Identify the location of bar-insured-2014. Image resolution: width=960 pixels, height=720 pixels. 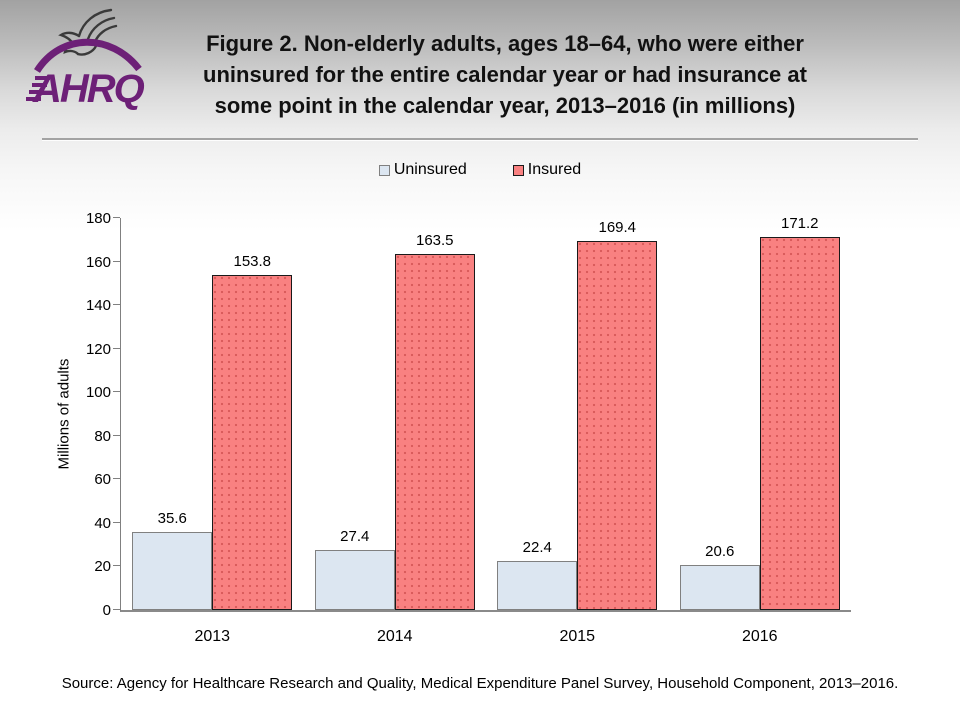
(434, 431).